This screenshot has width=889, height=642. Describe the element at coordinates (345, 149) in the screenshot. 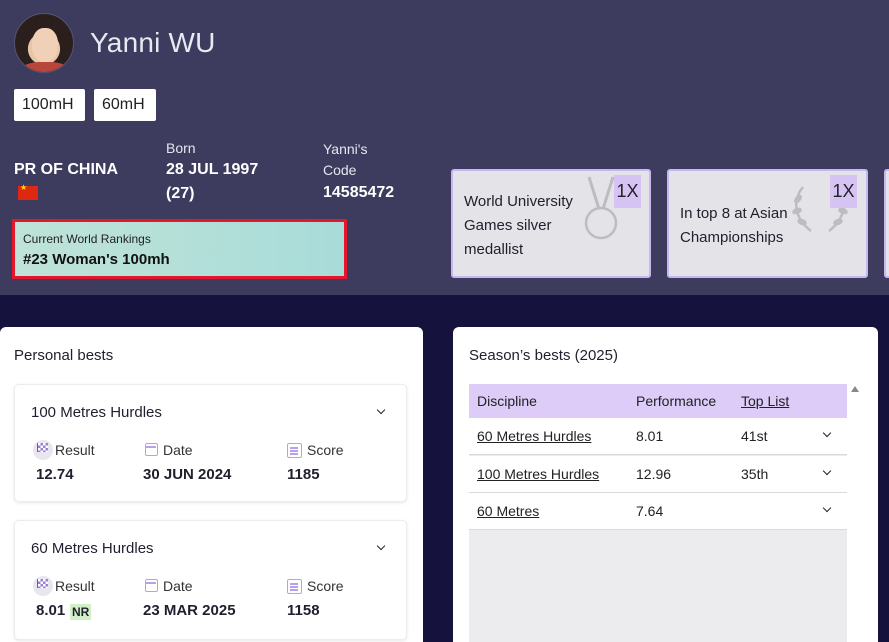

I see `code-label-line1: Yanni's` at that location.